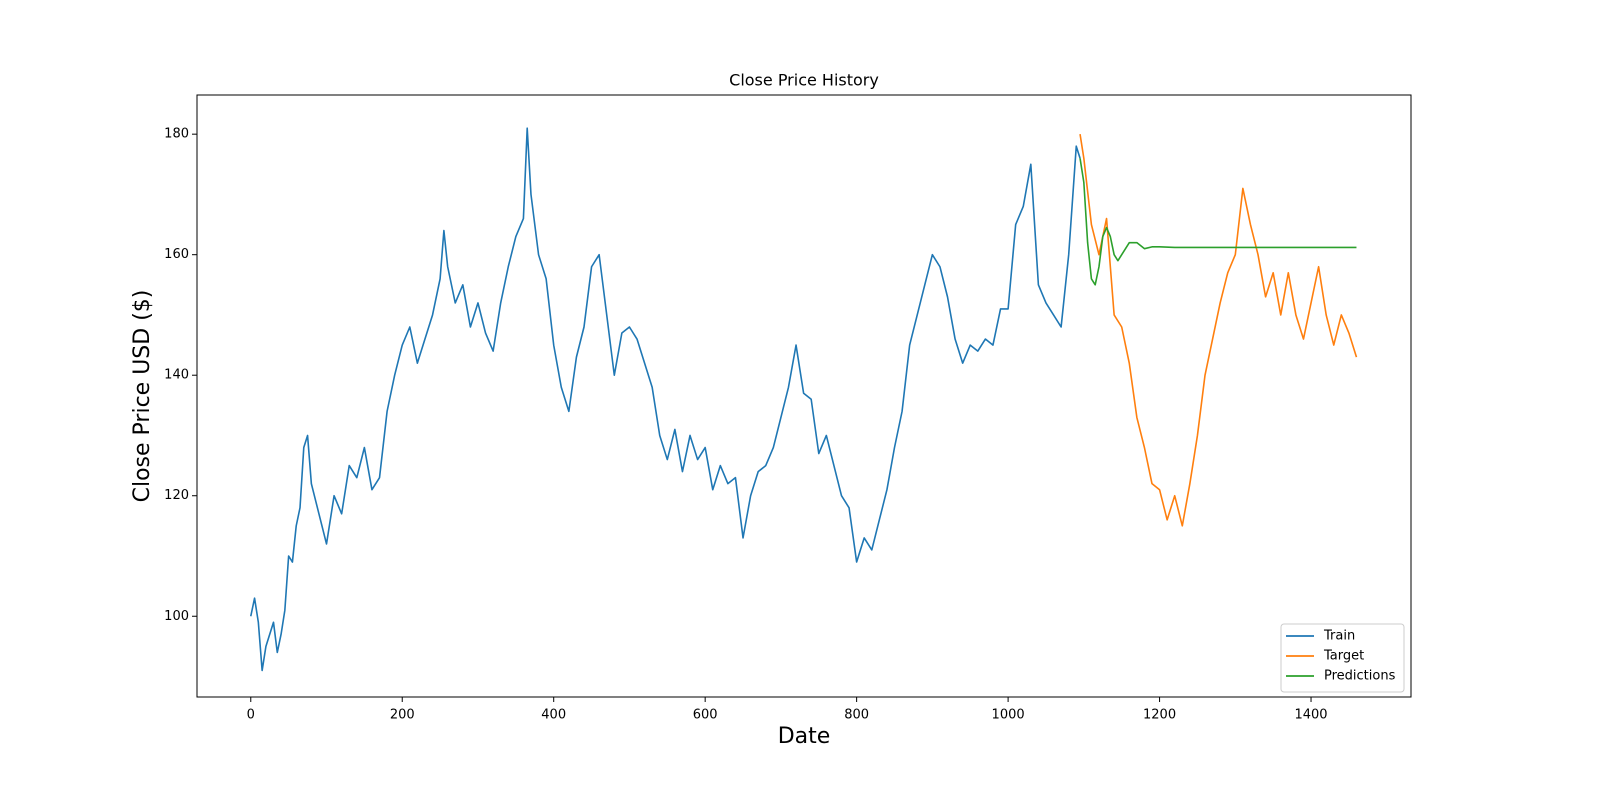  What do you see at coordinates (142, 396) in the screenshot?
I see `y-axis-label: Close Price USD ($)` at bounding box center [142, 396].